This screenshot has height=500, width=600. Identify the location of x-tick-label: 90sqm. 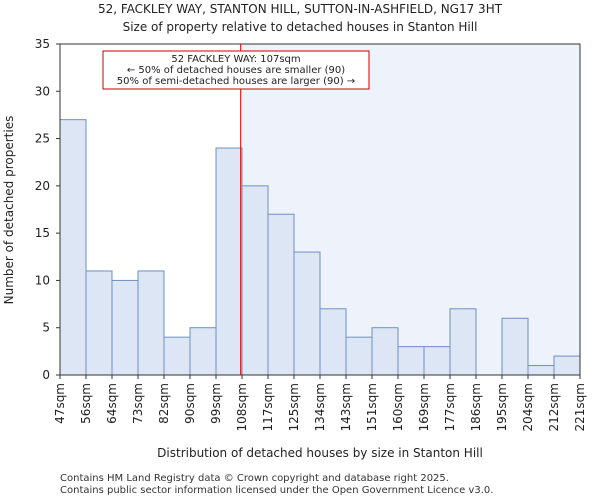
(190, 403).